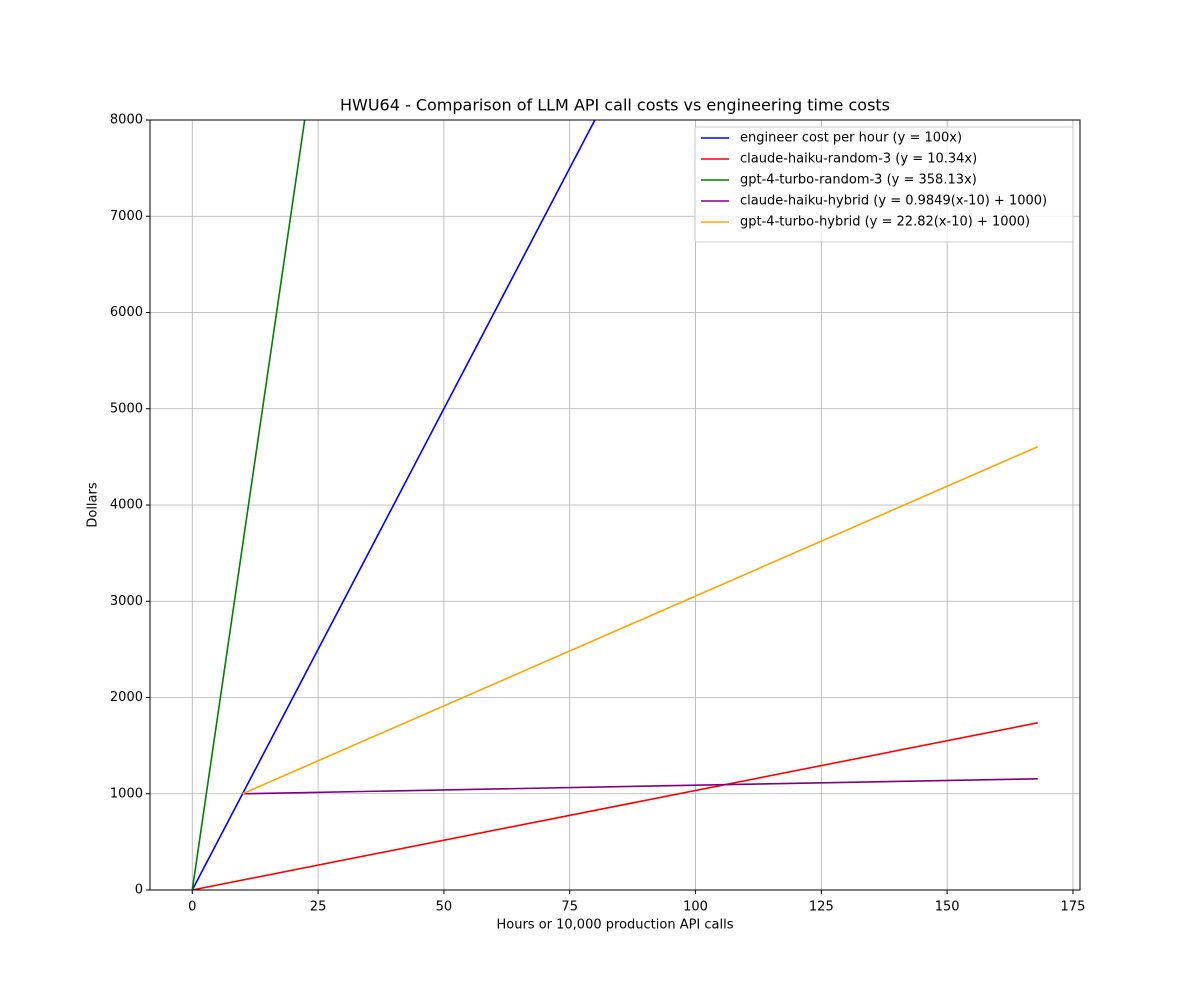  I want to click on x-tick-label: 125, so click(821, 907).